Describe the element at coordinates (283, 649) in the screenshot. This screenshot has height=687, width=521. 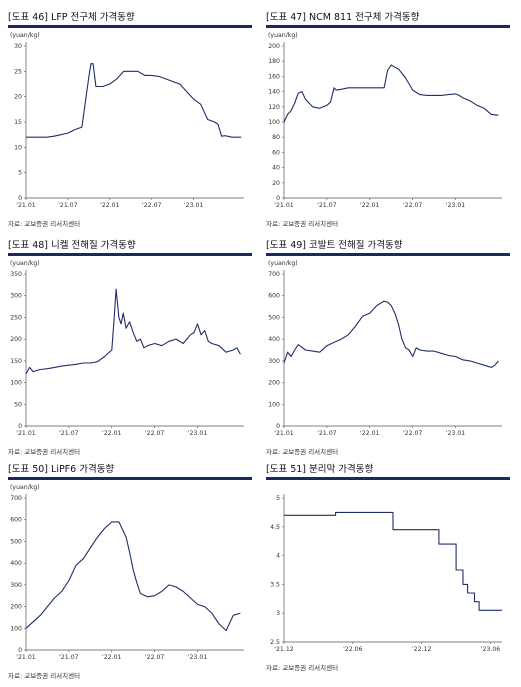
I see `x-tick-label: '21.12` at that location.